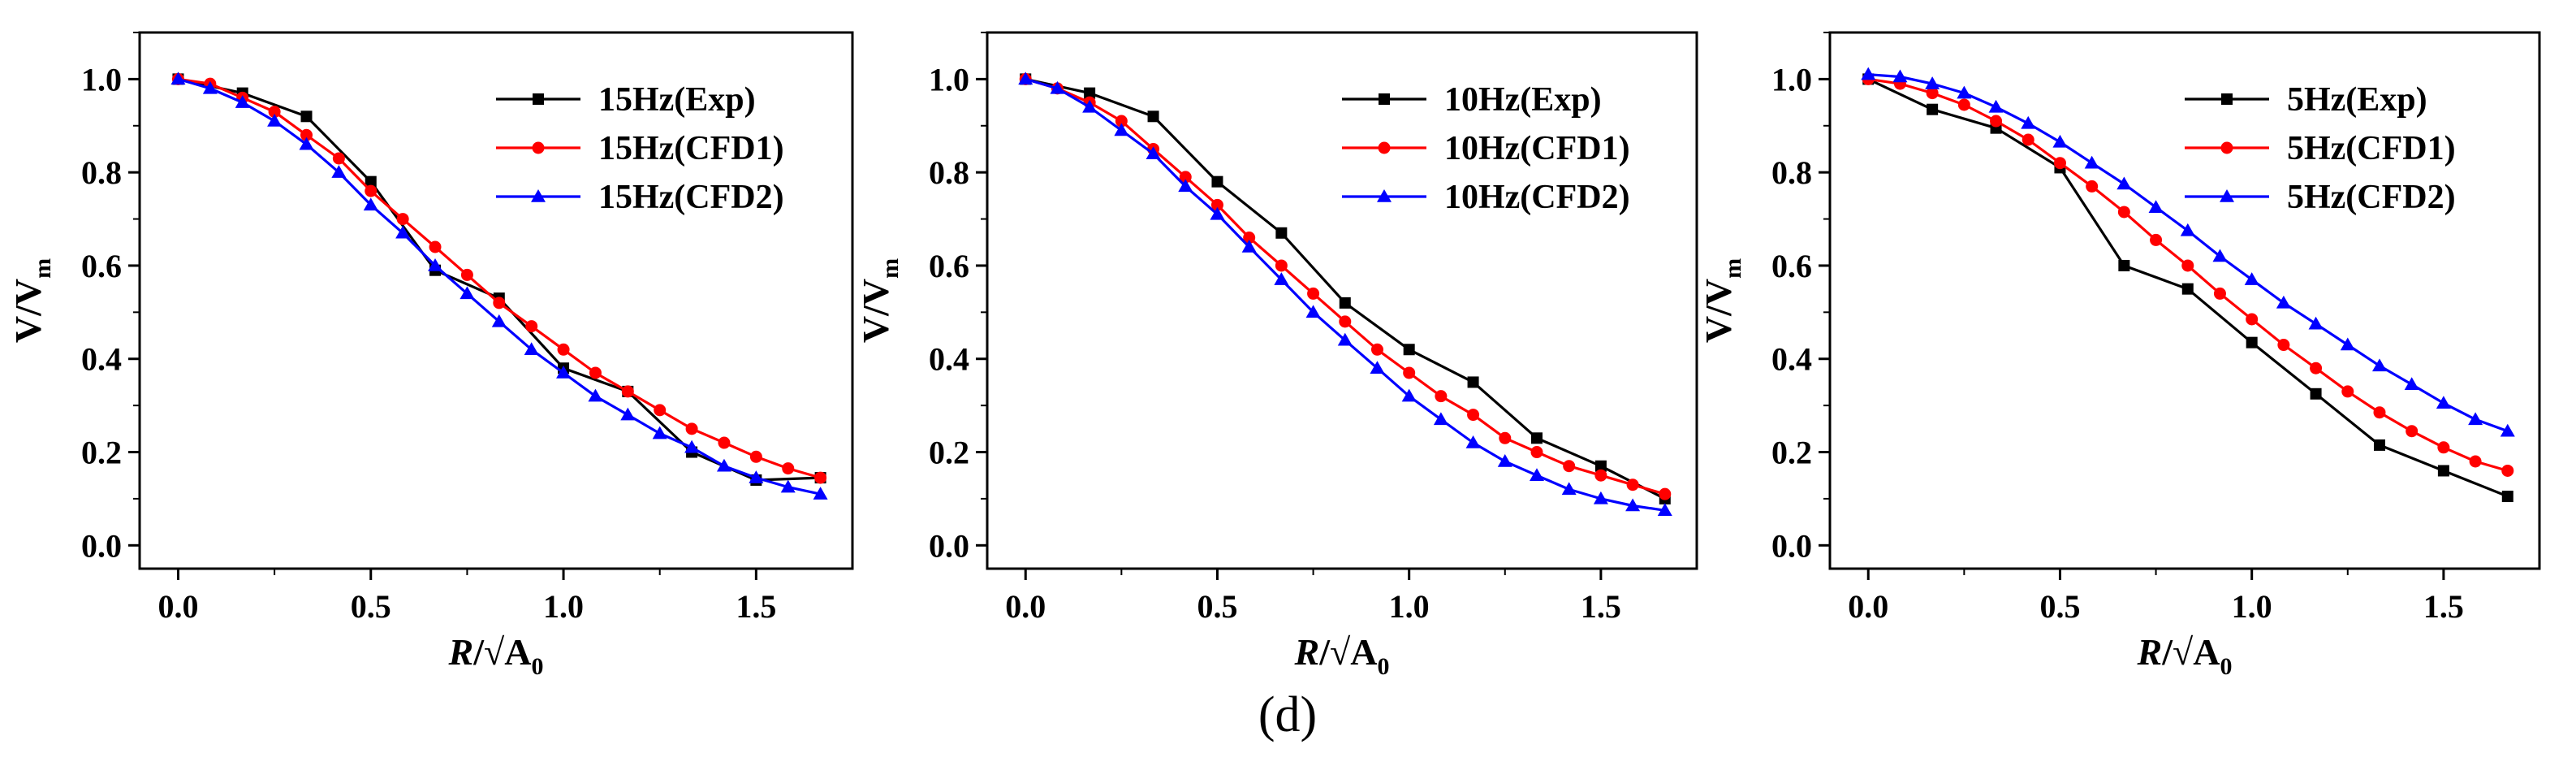  Describe the element at coordinates (677, 100) in the screenshot. I see `chart-1-legend-label: 15Hz(Exp)` at that location.